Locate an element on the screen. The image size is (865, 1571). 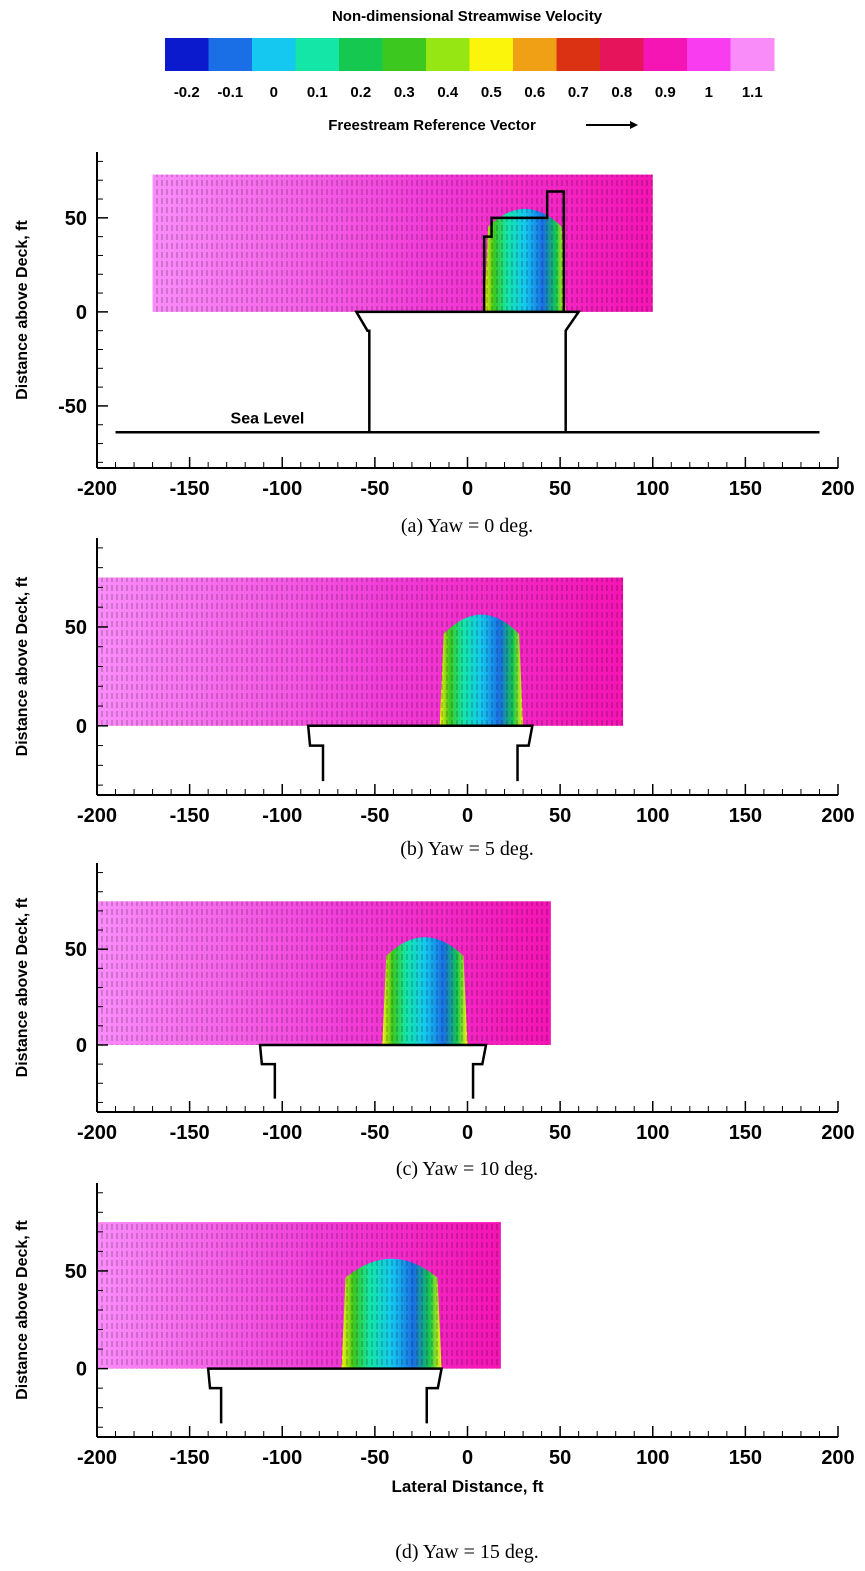
colorbar-level-label: 0.5 is located at coordinates (491, 92).